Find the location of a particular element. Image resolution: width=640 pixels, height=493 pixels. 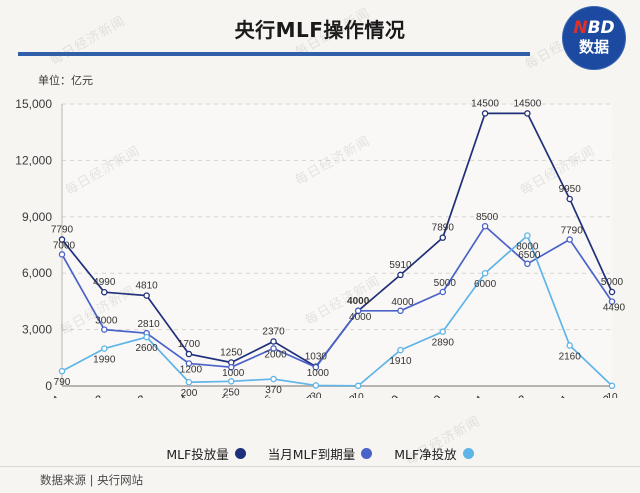

data-point-label: 1250 is located at coordinates (231, 353).